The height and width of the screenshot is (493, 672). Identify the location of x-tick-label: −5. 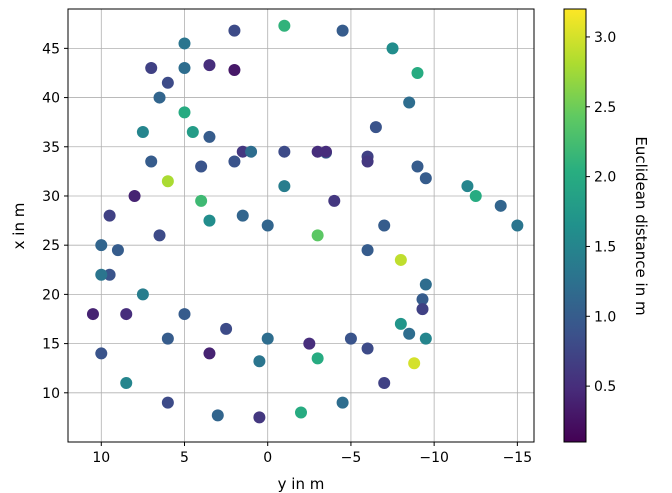
(351, 458).